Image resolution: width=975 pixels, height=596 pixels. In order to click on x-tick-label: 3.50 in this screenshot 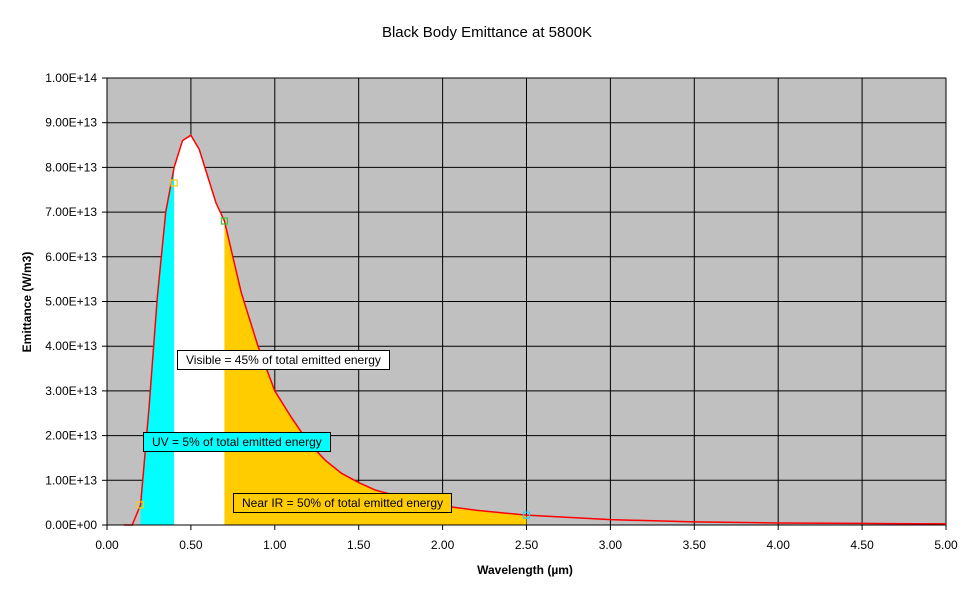, I will do `click(695, 545)`.